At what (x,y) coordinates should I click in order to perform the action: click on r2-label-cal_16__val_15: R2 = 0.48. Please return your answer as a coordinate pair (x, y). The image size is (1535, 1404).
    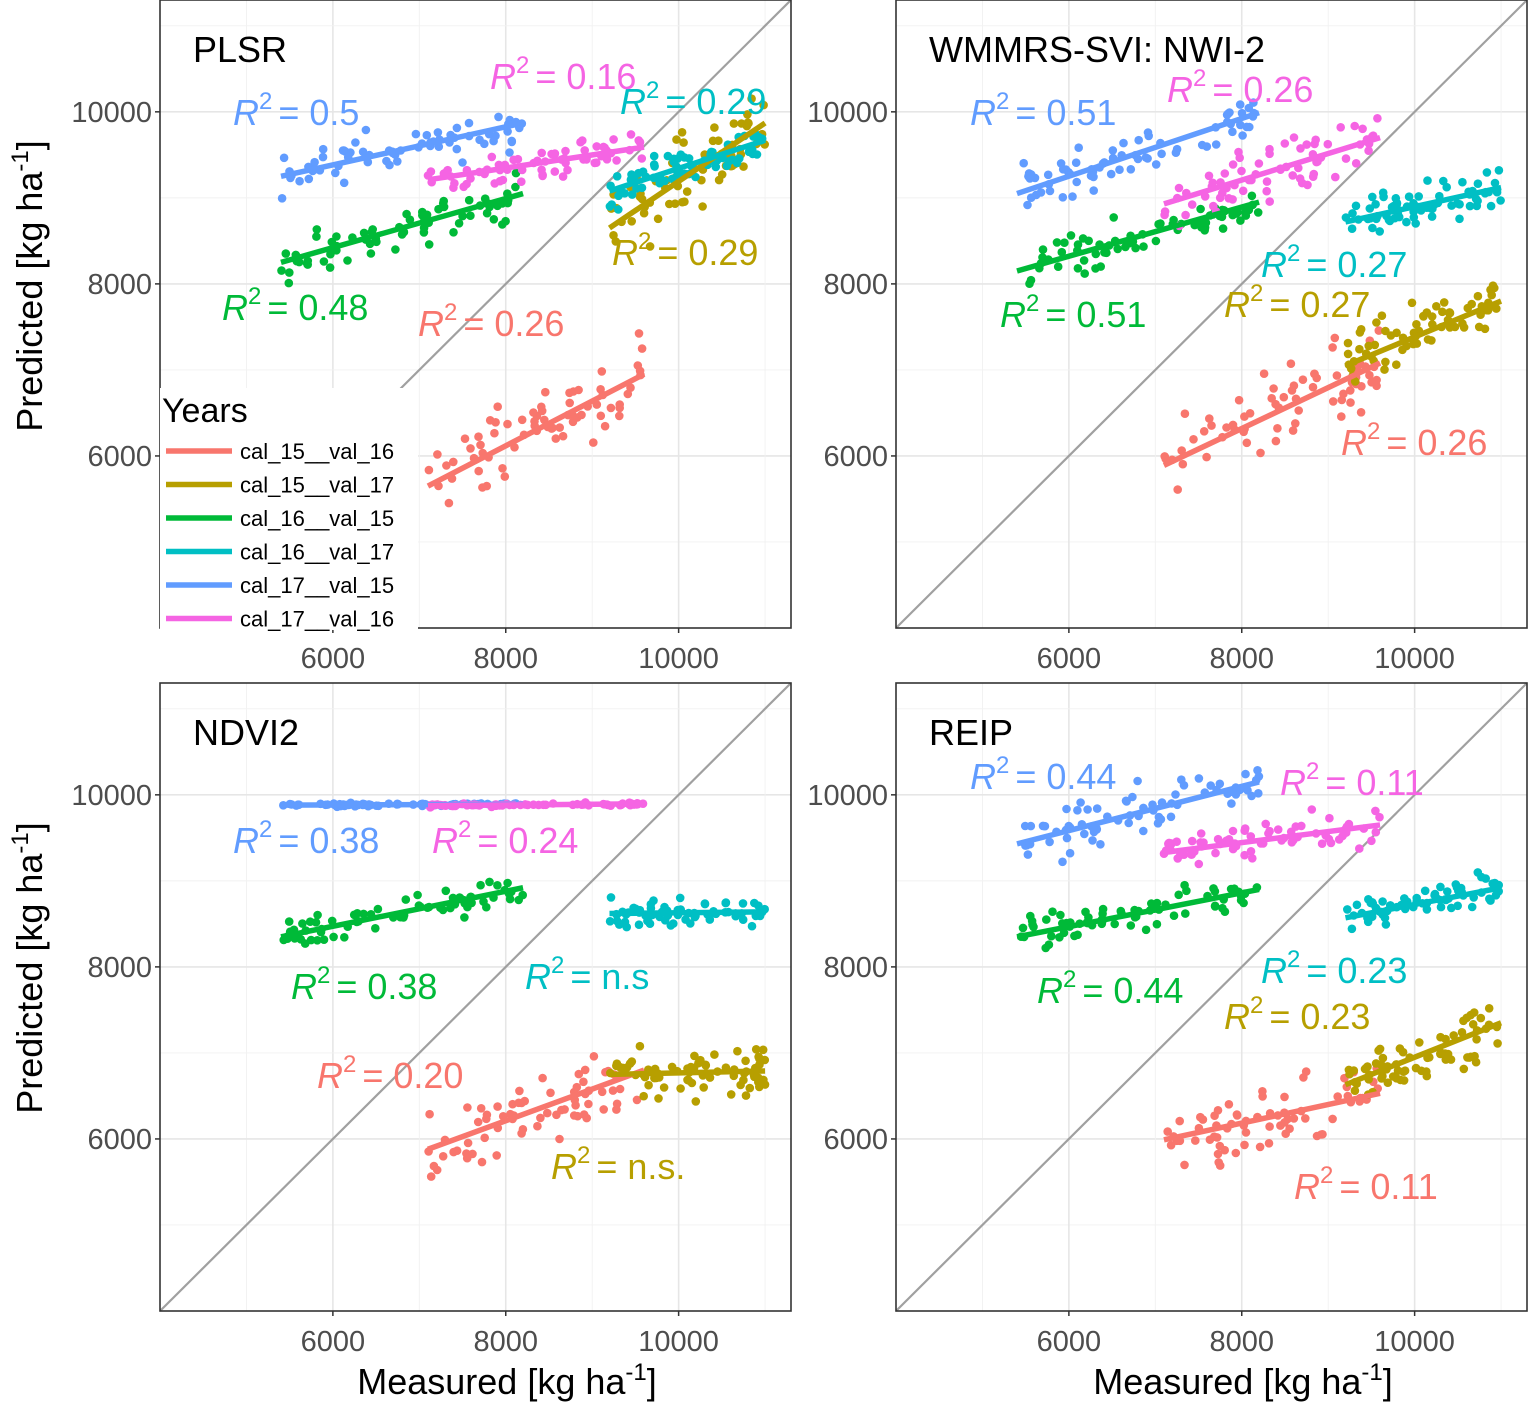
    Looking at the image, I should click on (295, 305).